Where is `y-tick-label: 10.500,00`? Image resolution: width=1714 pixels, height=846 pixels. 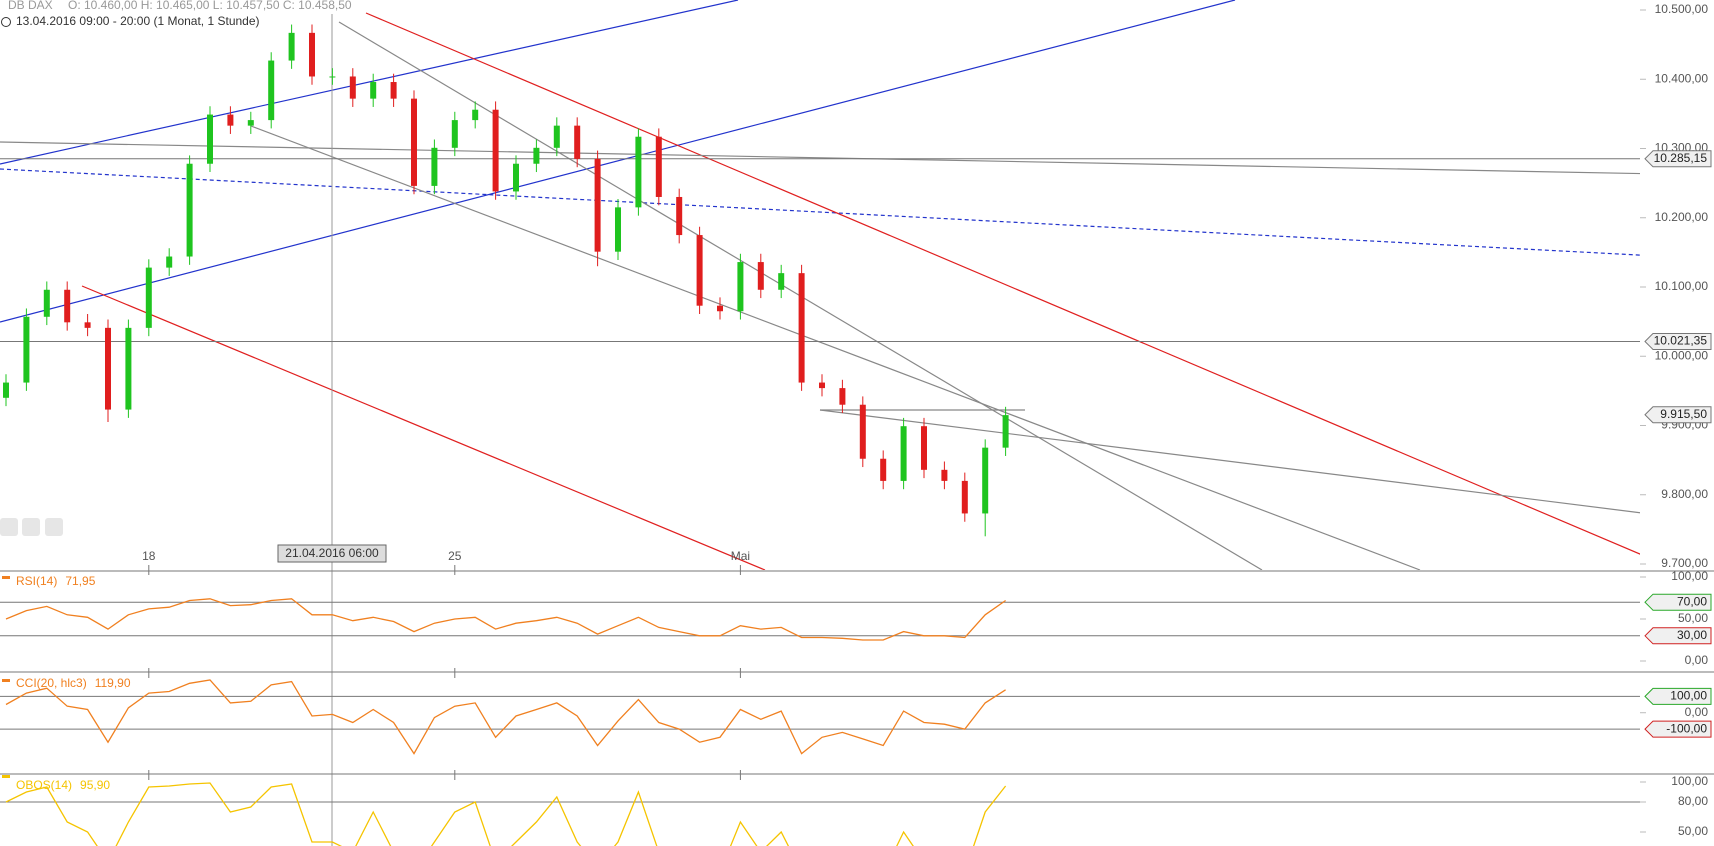 y-tick-label: 10.500,00 is located at coordinates (1682, 9).